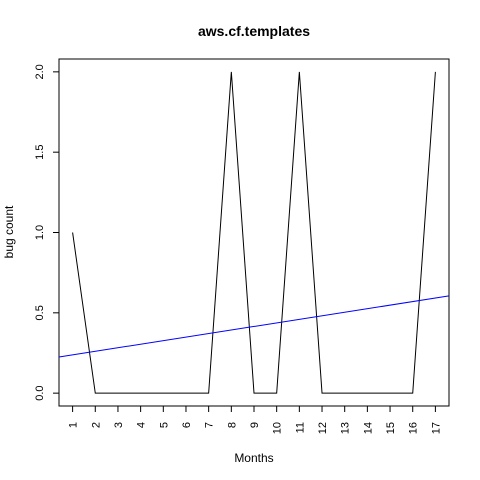  I want to click on x-axis-label: Months, so click(253, 458).